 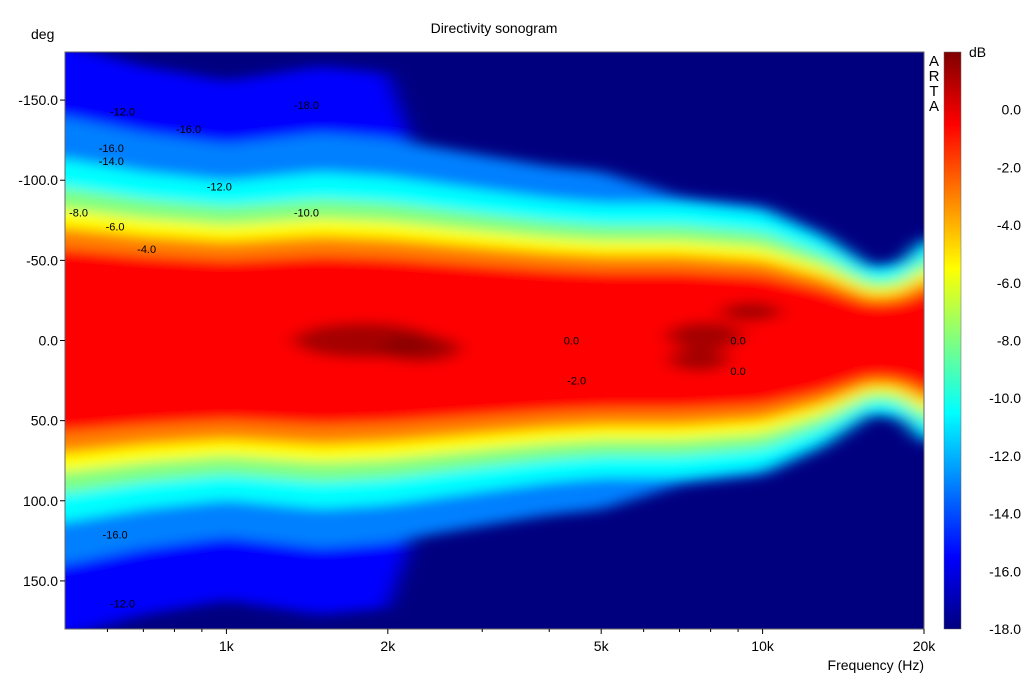 What do you see at coordinates (388, 646) in the screenshot?
I see `x-tick-label: 2k` at bounding box center [388, 646].